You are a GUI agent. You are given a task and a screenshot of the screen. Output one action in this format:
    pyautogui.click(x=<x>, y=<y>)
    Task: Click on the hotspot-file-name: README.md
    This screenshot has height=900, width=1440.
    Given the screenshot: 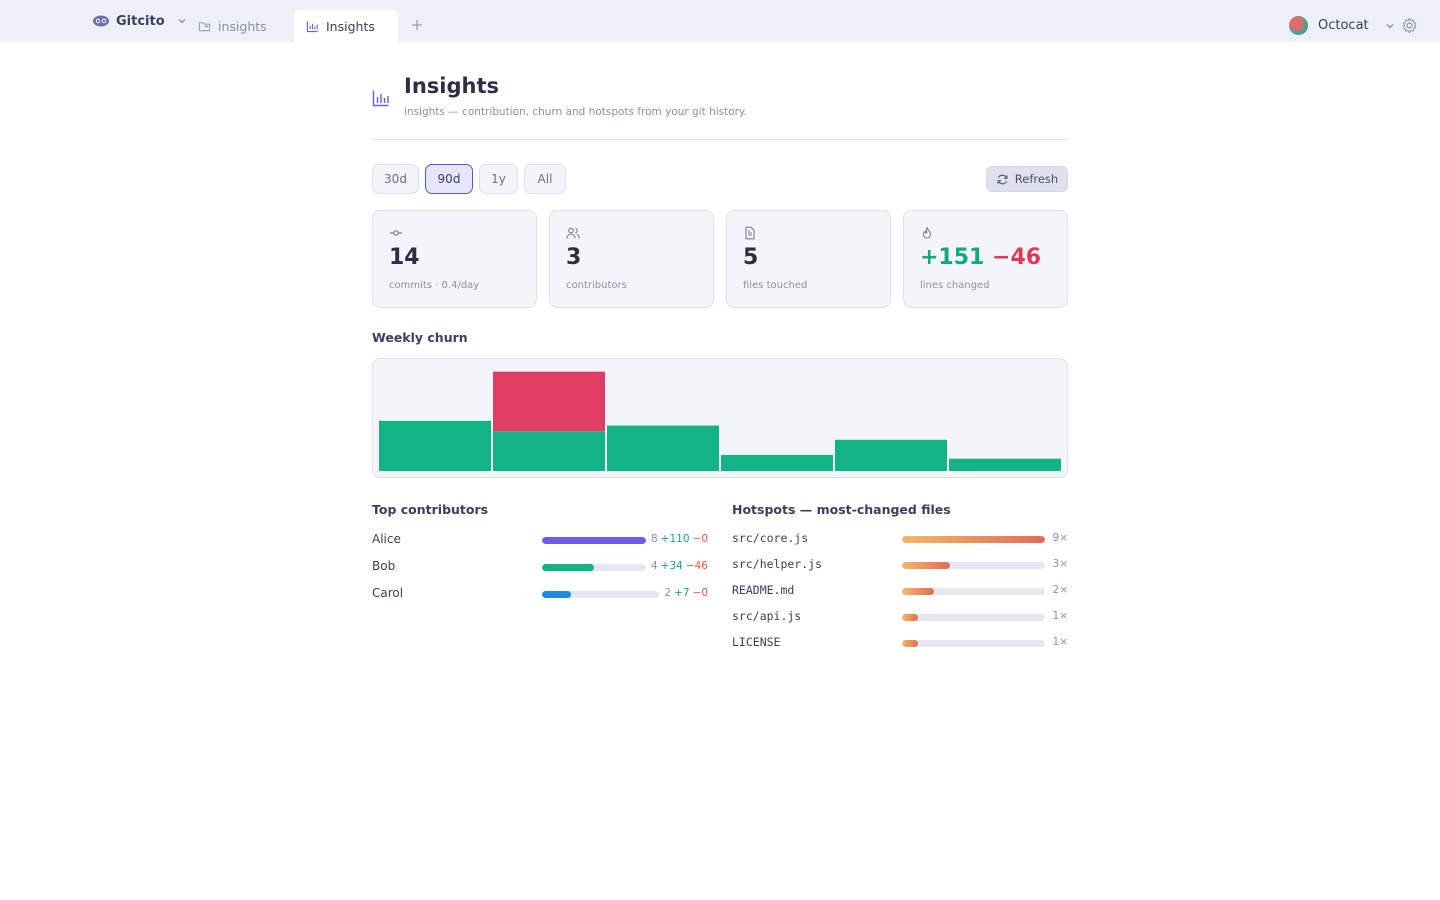 What is the action you would take?
    pyautogui.click(x=763, y=590)
    